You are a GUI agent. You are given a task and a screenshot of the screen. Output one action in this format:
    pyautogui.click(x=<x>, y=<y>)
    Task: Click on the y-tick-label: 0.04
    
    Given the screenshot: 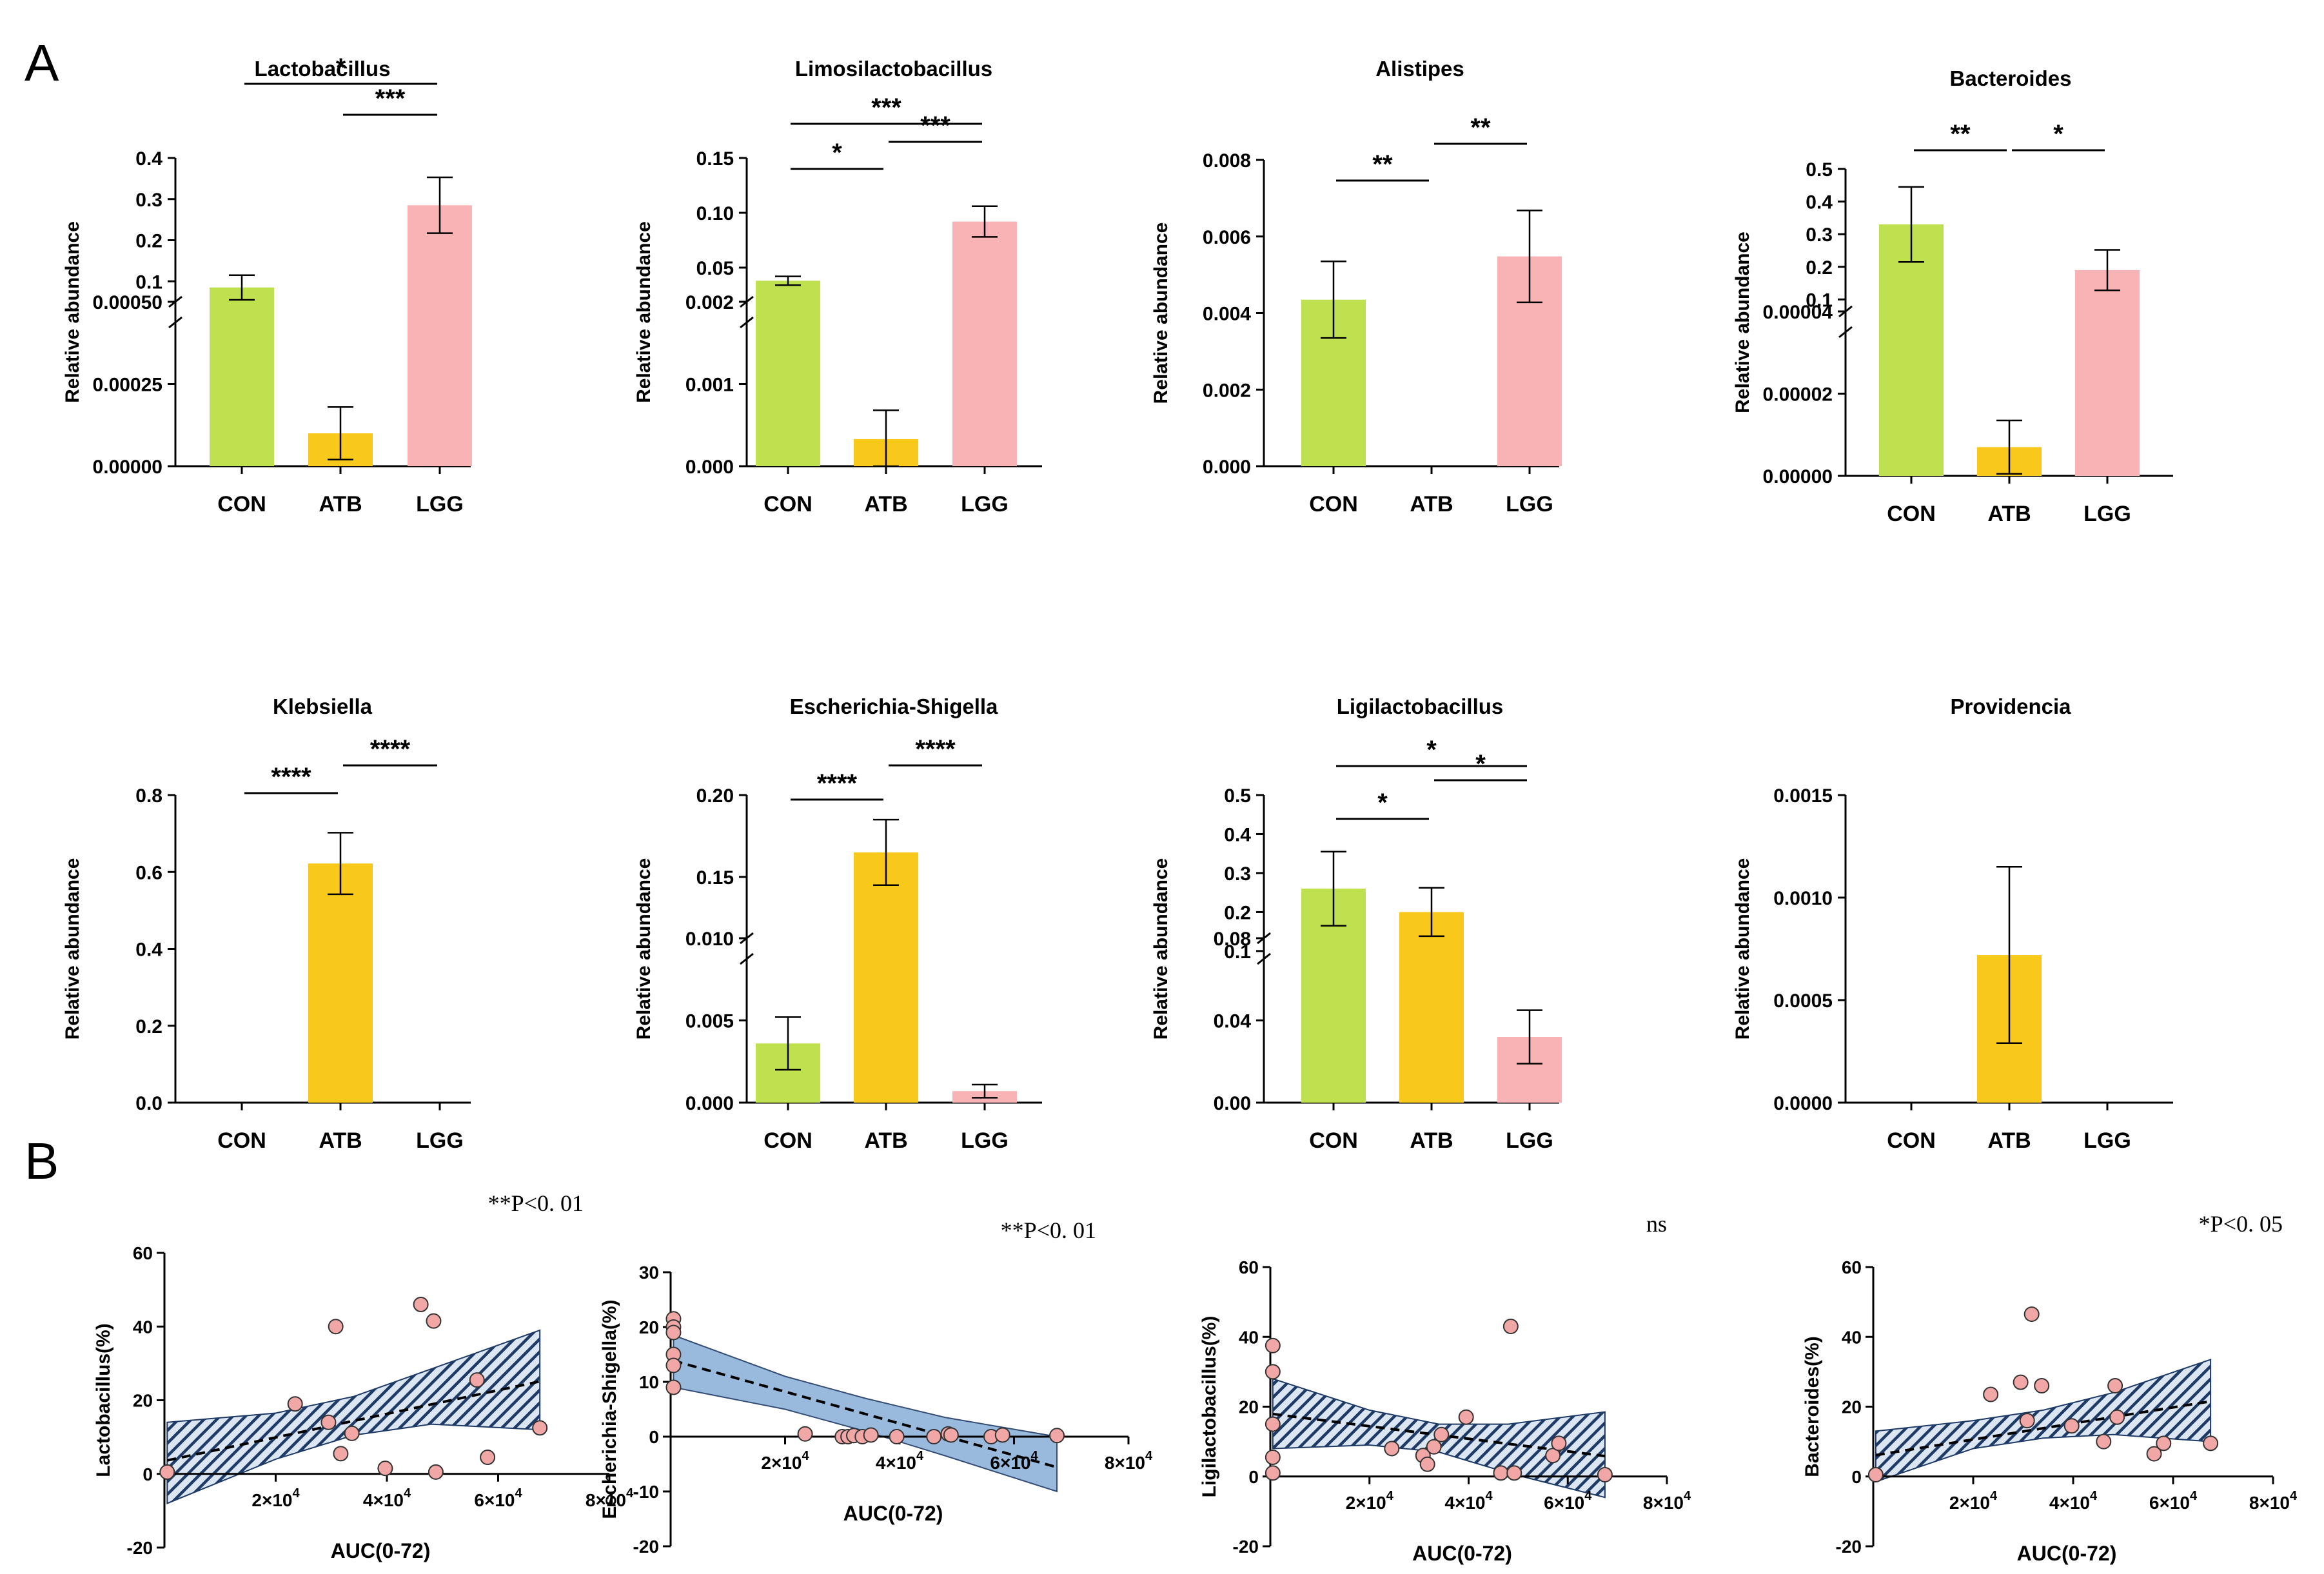 What is the action you would take?
    pyautogui.click(x=1233, y=1021)
    